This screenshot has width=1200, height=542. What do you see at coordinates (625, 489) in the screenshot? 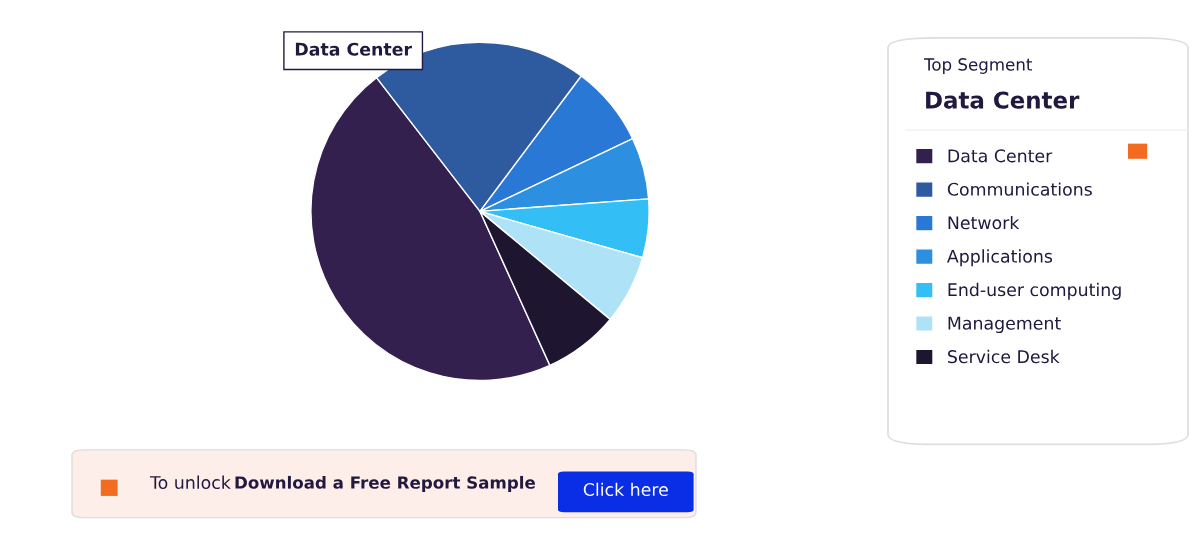
I see `text: Click here` at bounding box center [625, 489].